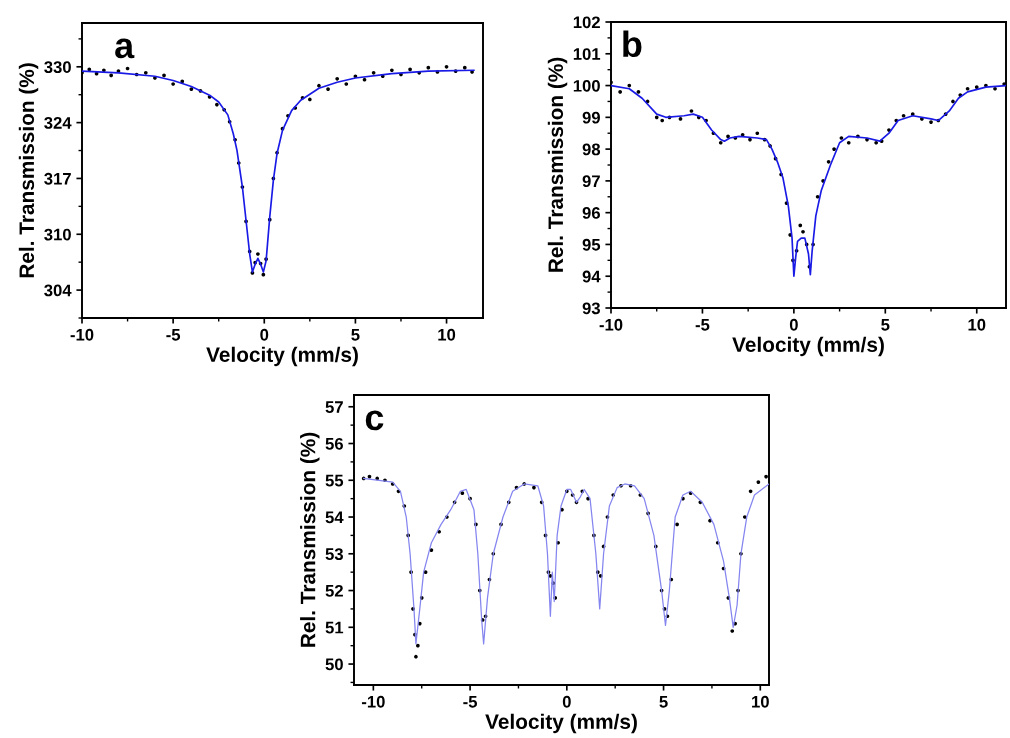  I want to click on y-tick-label: 55, so click(334, 480).